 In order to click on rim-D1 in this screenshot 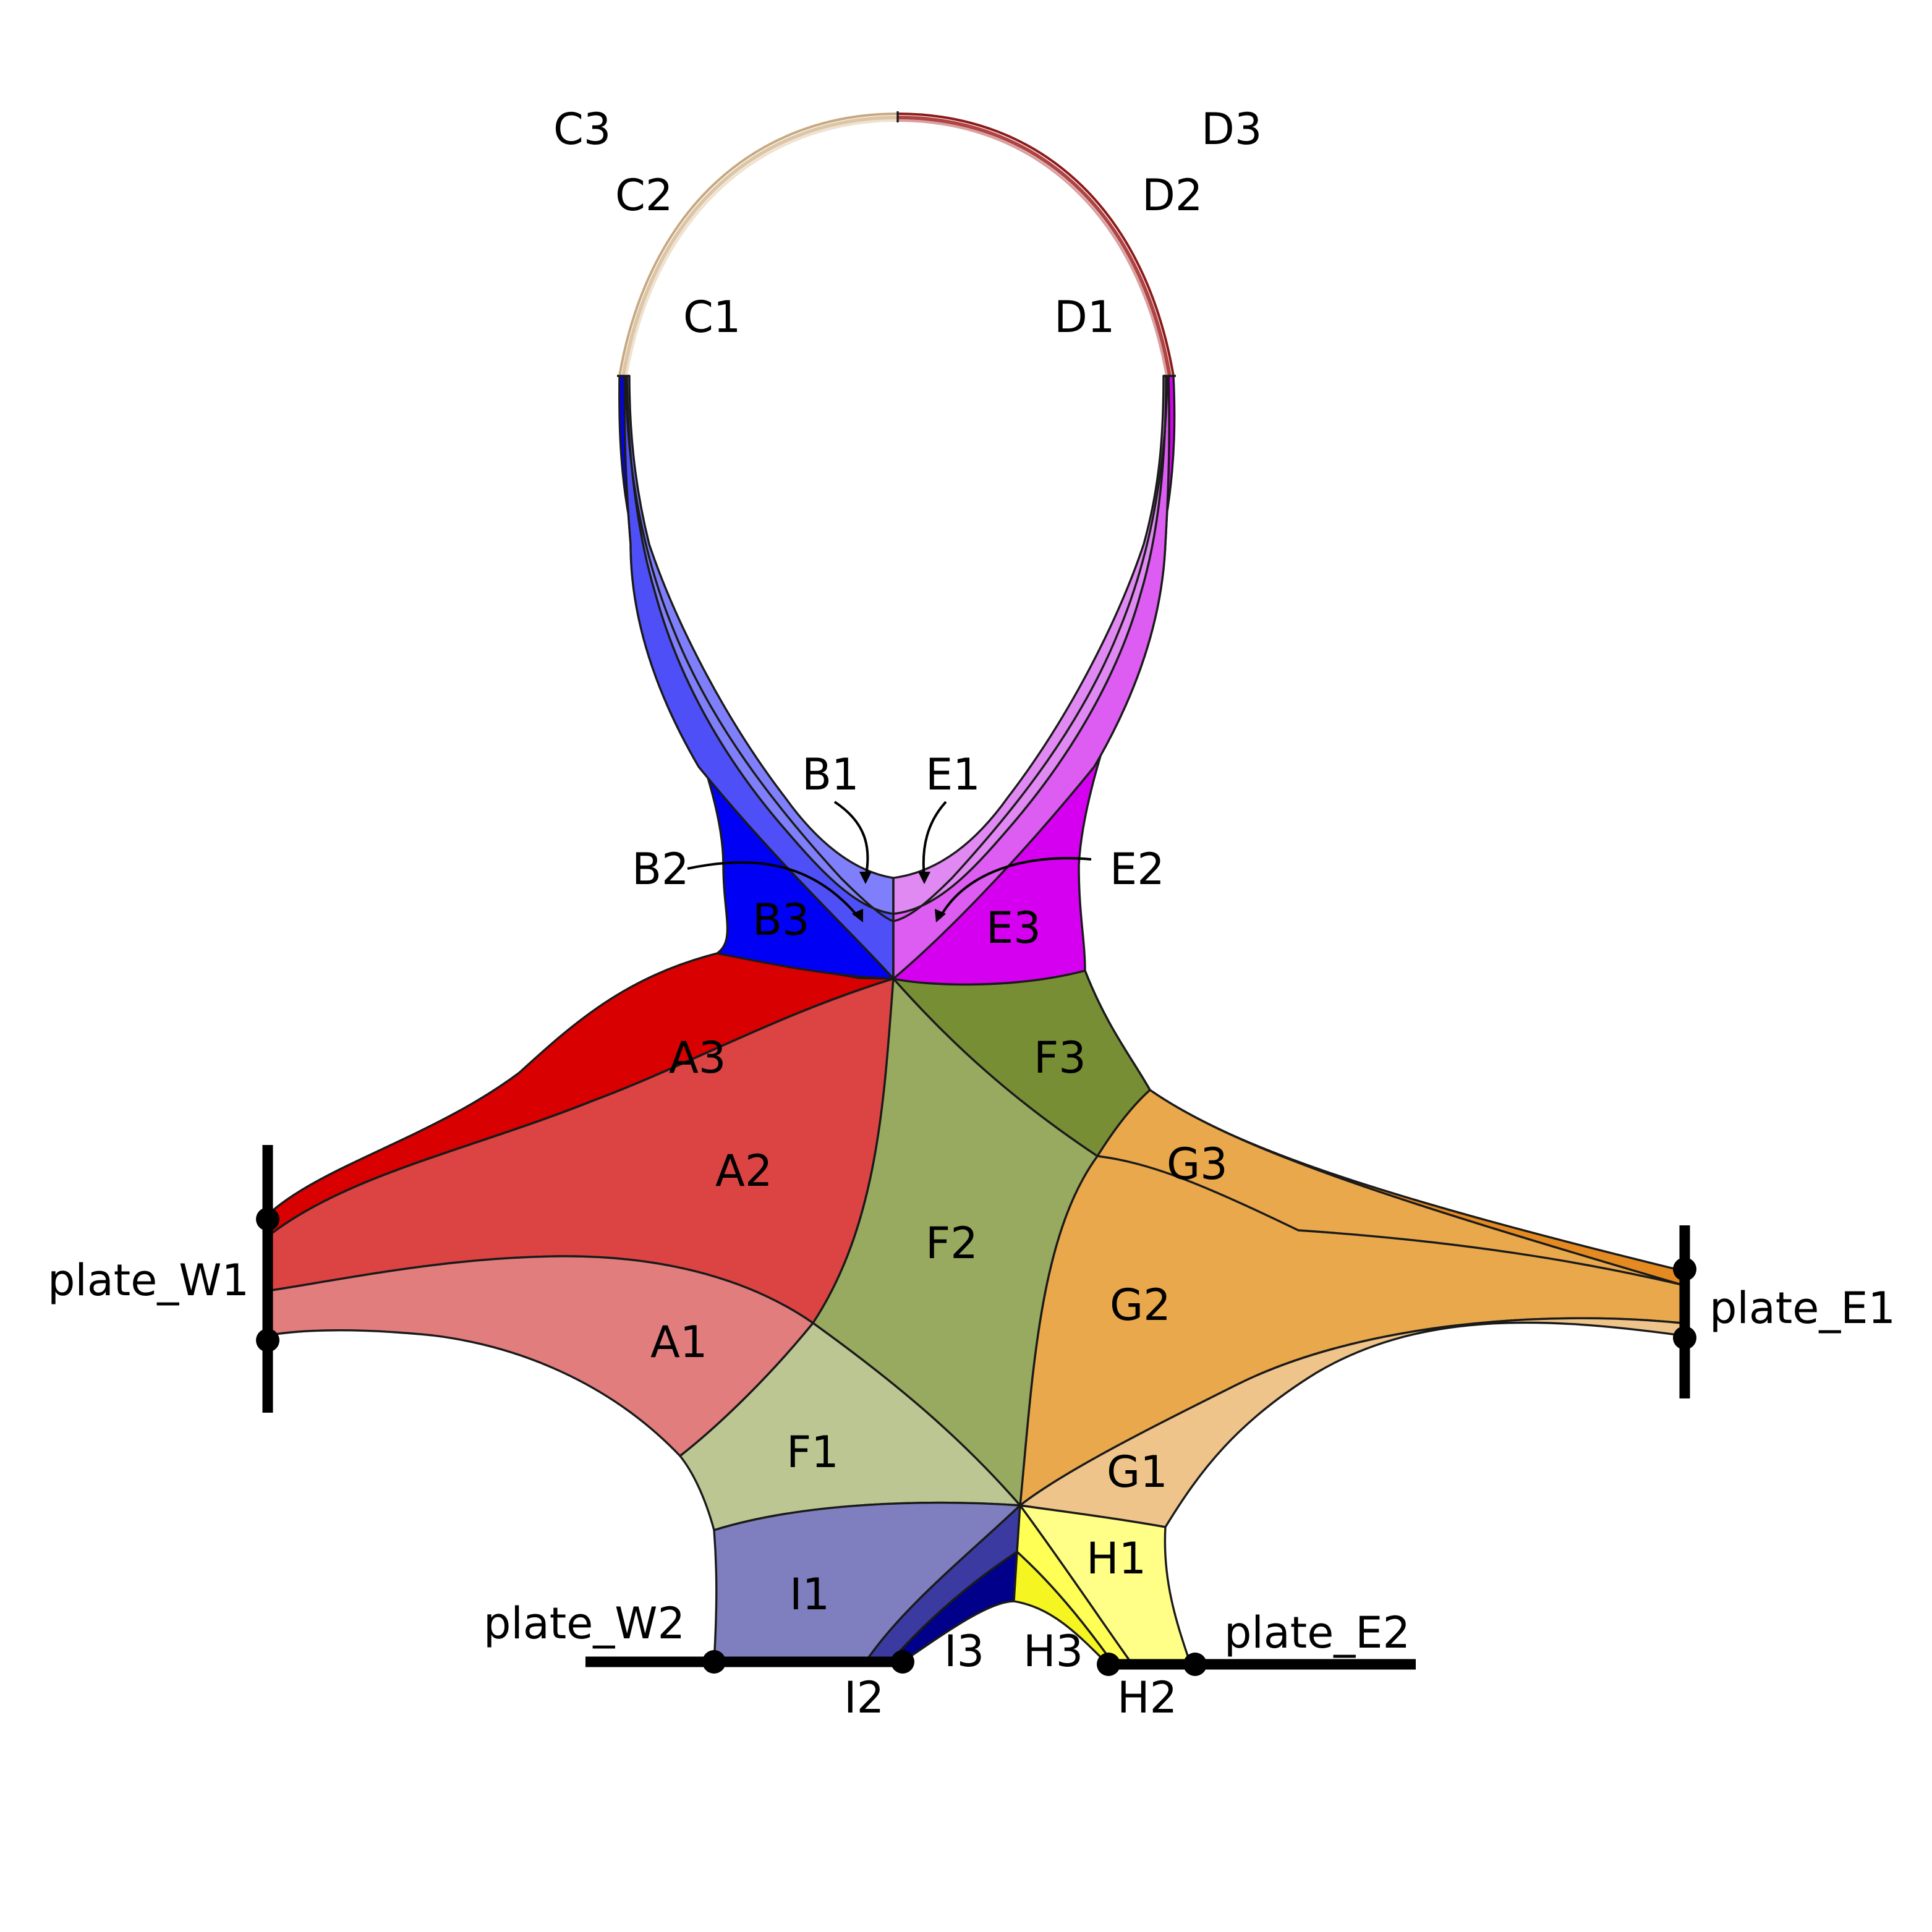, I will do `click(1032, 248)`.